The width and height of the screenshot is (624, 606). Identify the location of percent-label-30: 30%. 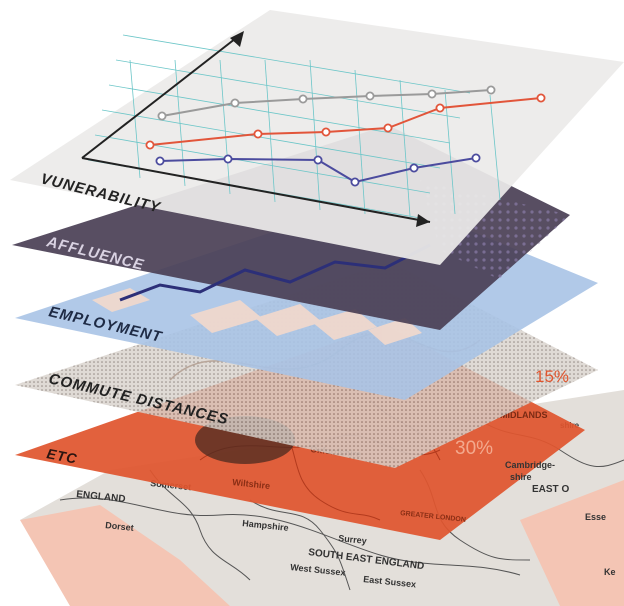
(474, 448).